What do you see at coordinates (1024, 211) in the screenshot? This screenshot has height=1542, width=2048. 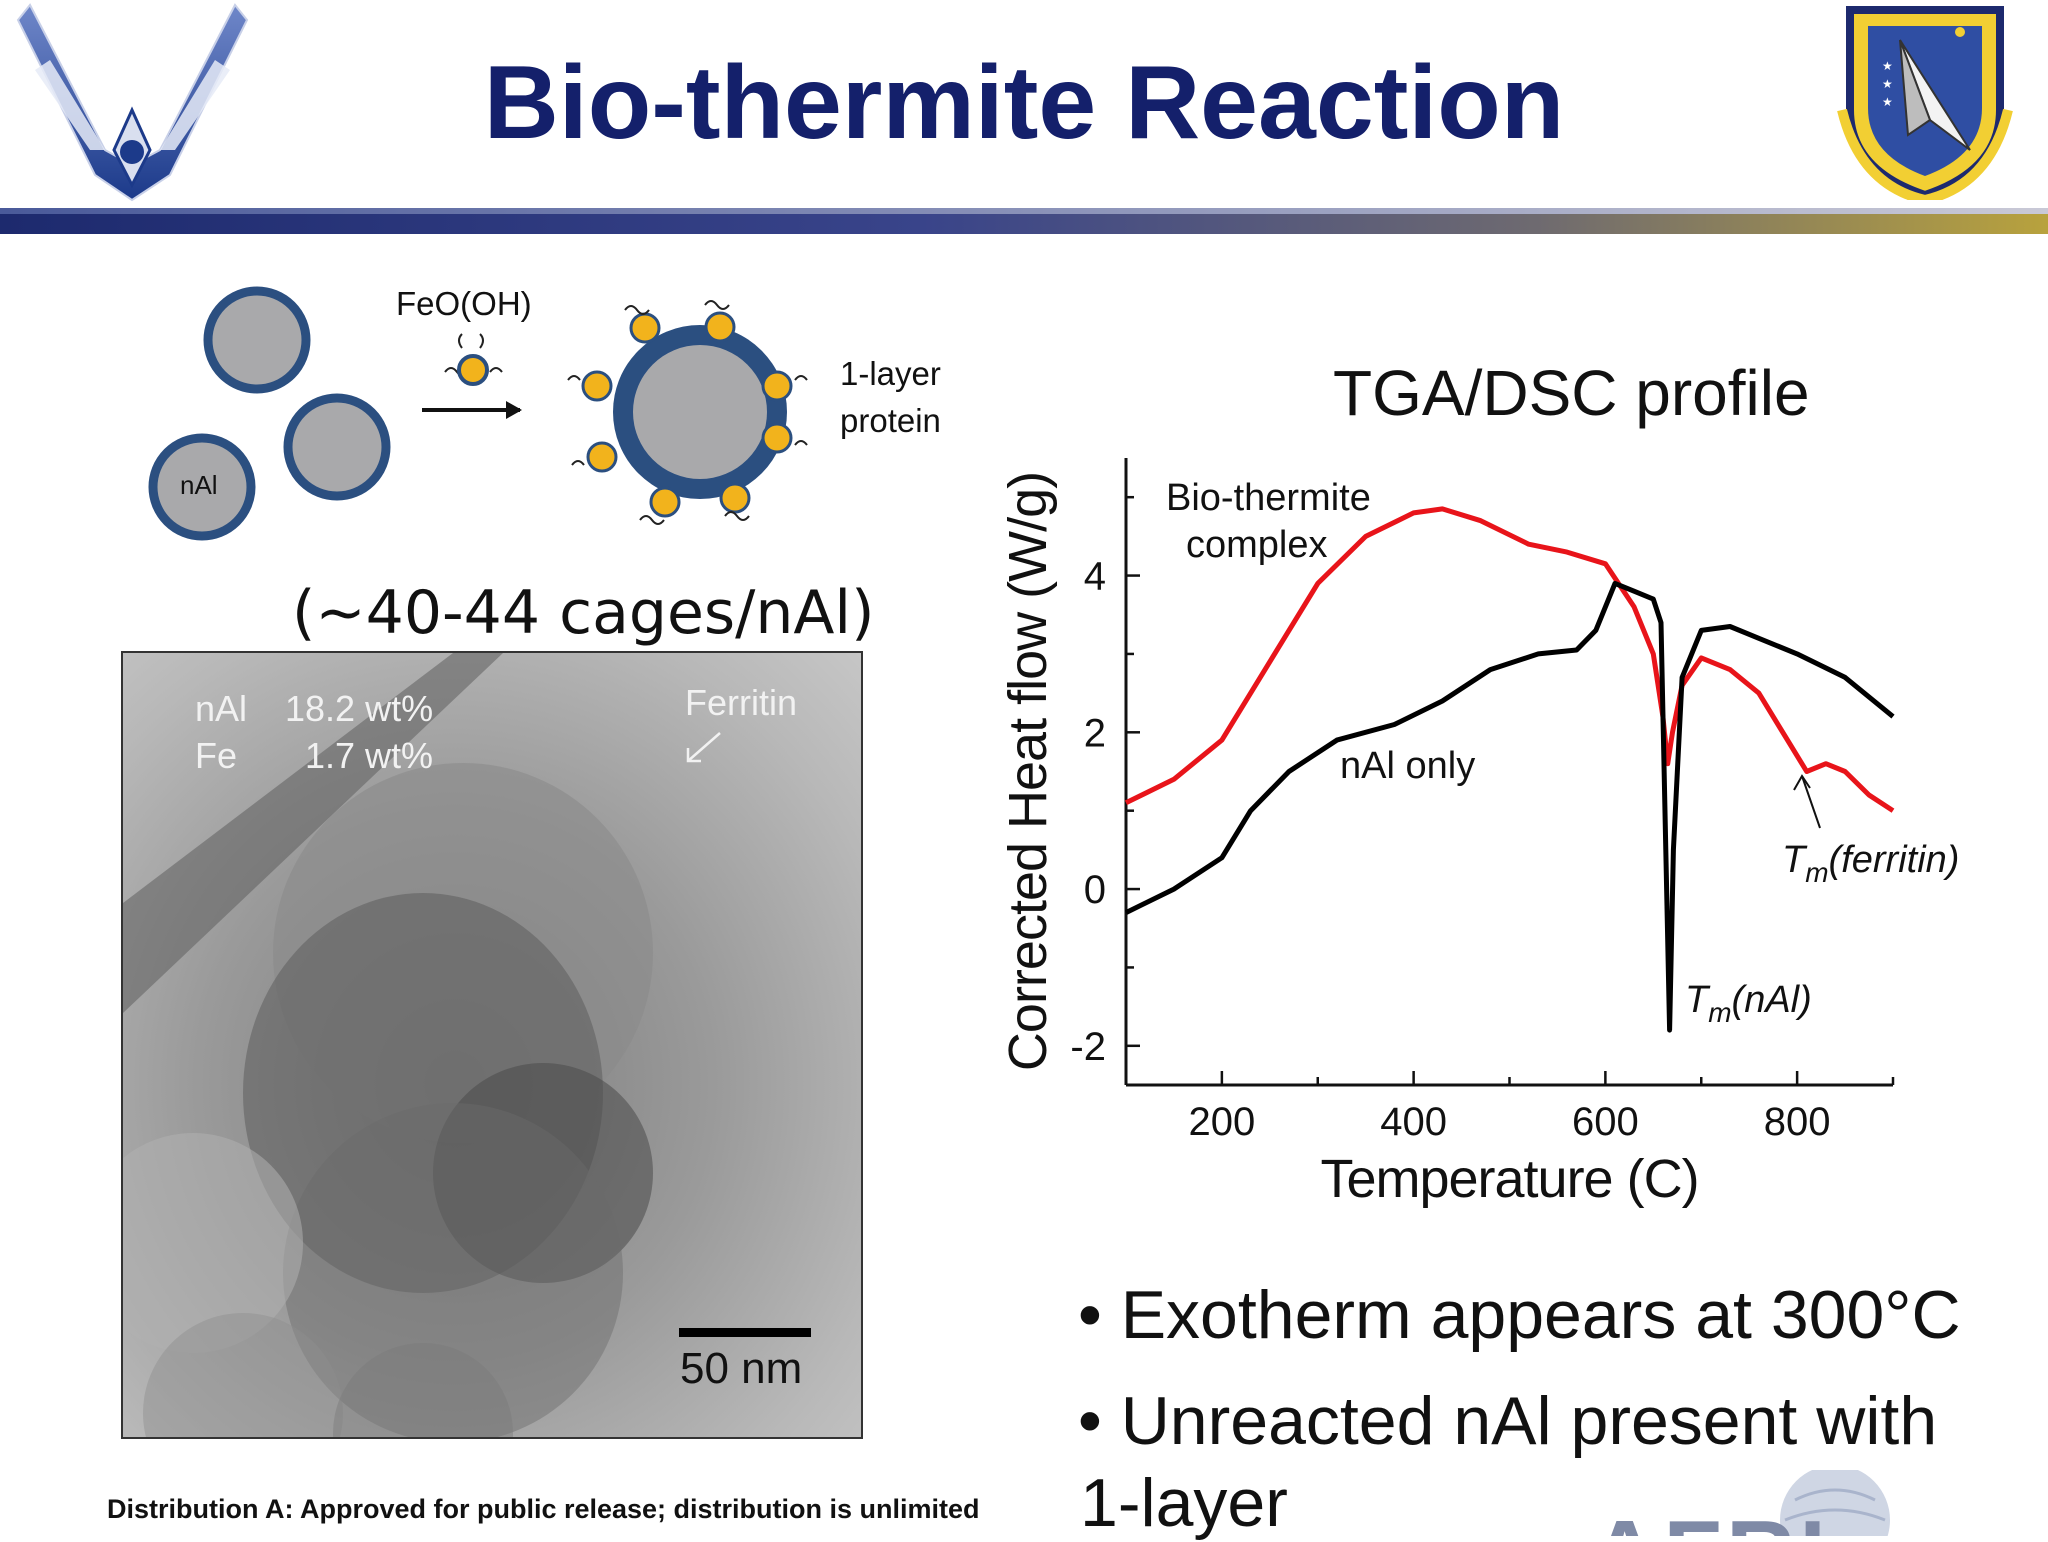 I see `header-rule-highlight` at bounding box center [1024, 211].